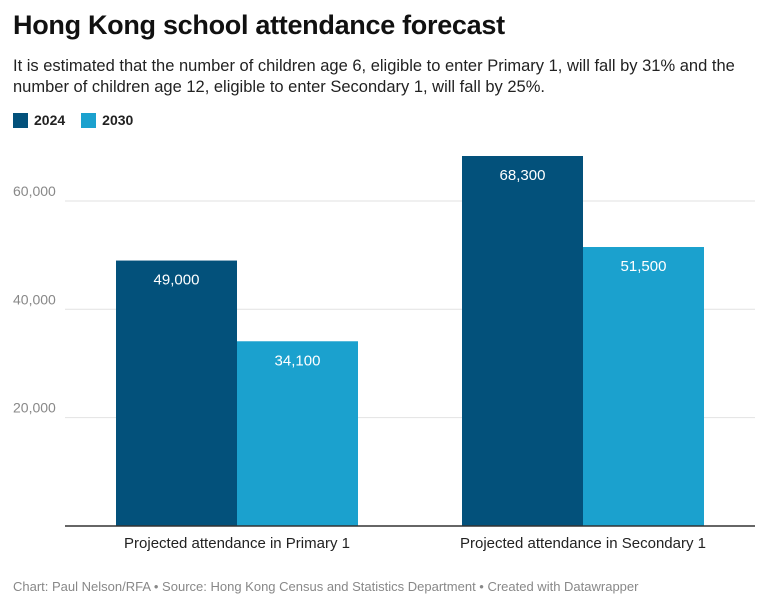 This screenshot has width=768, height=609. I want to click on chart-title: Hong Kong school attendance forecast, so click(259, 25).